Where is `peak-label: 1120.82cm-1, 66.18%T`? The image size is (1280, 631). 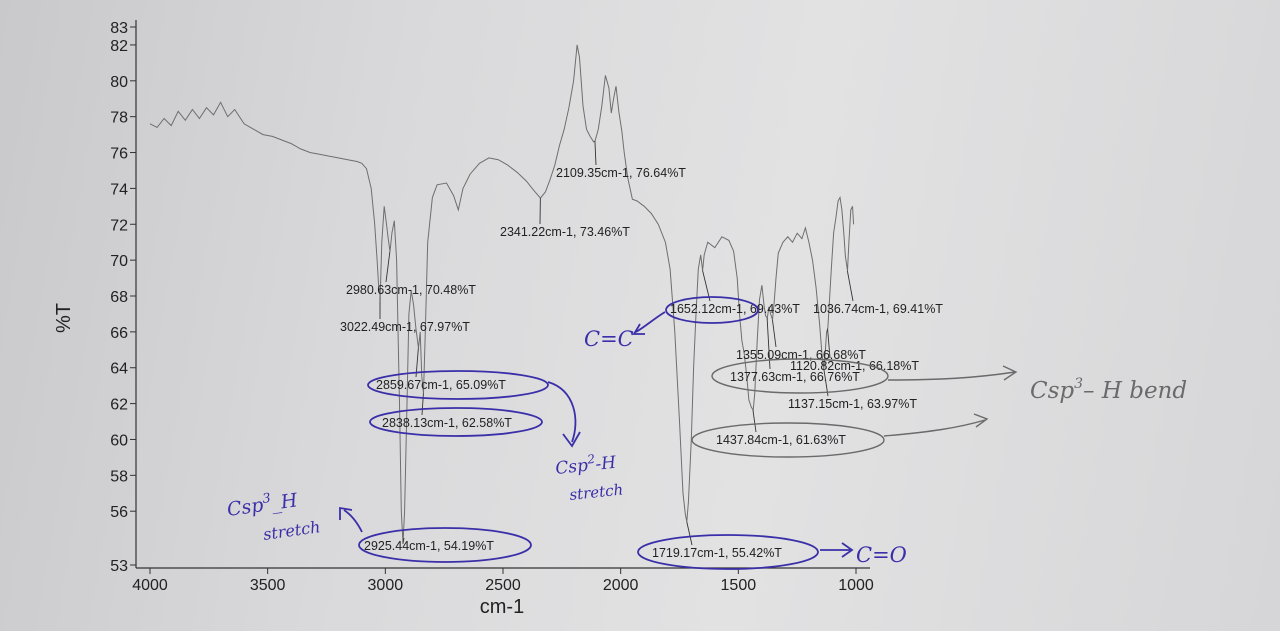
peak-label: 1120.82cm-1, 66.18%T is located at coordinates (854, 366).